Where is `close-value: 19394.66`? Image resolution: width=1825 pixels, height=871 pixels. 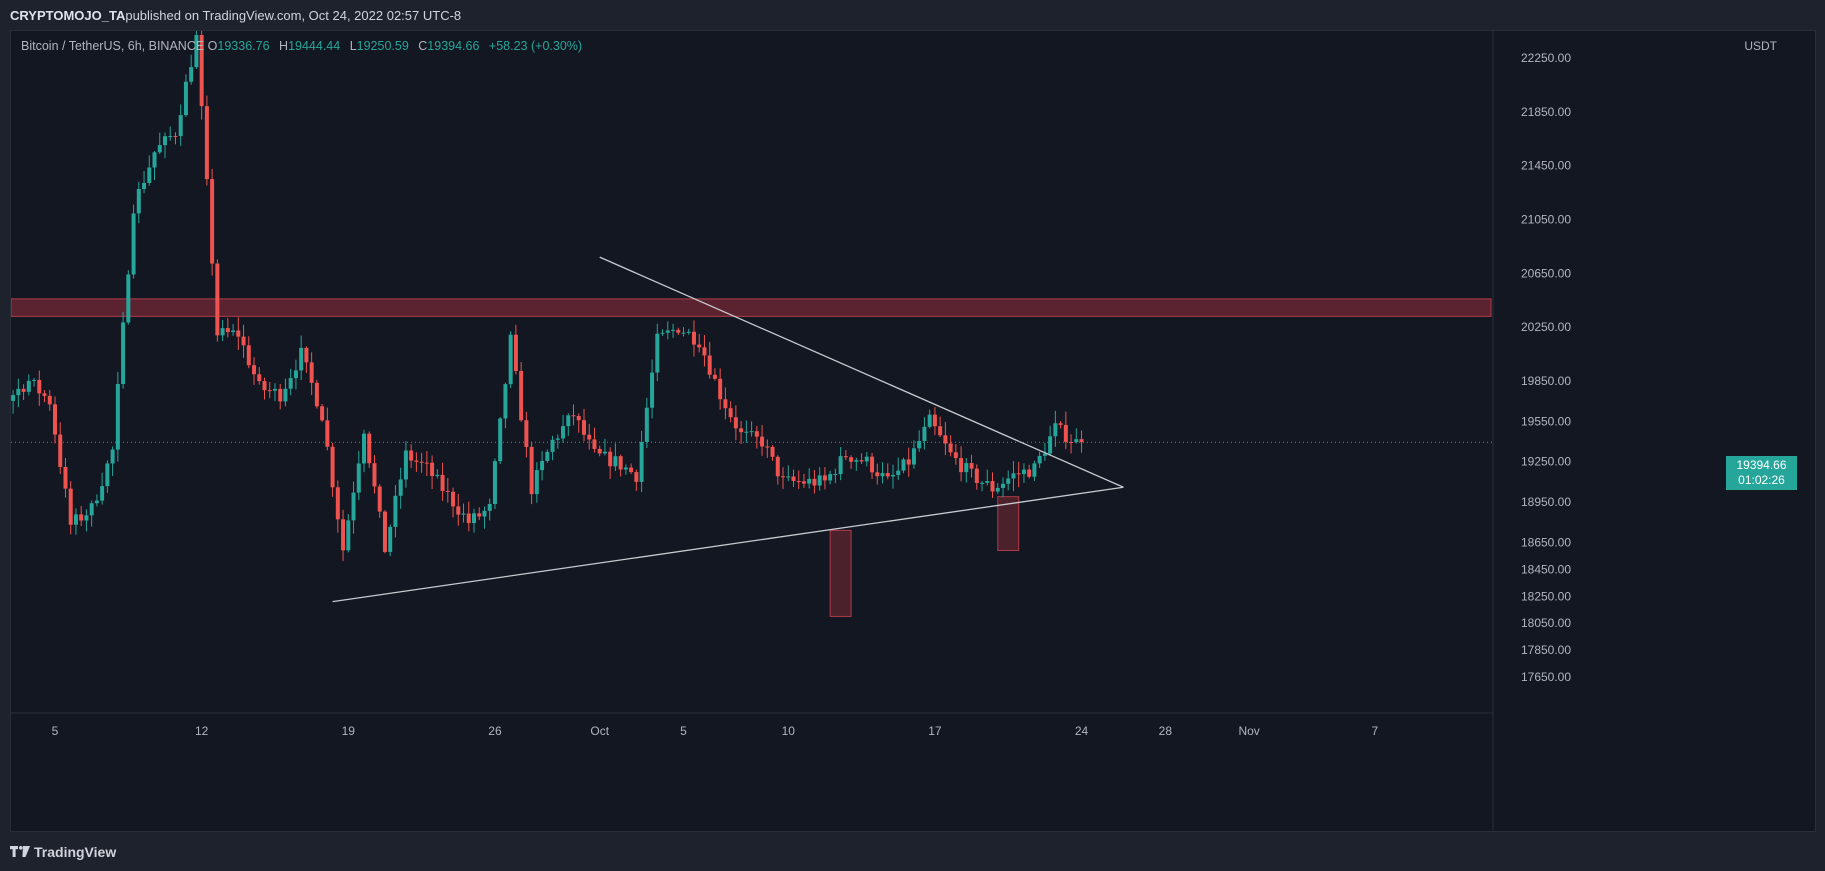
close-value: 19394.66 is located at coordinates (453, 46).